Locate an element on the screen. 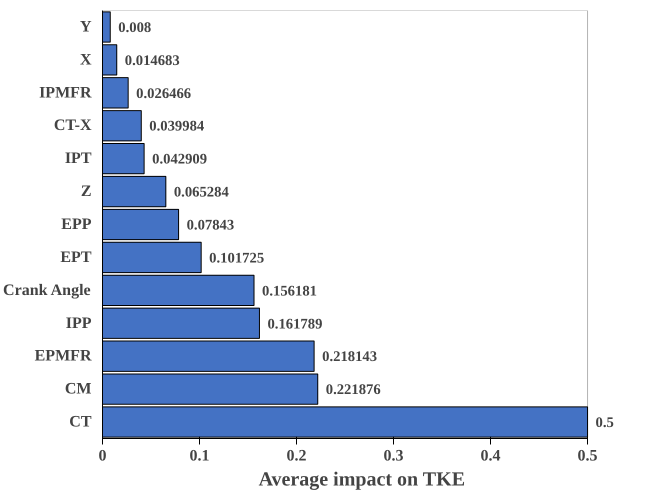 Image resolution: width=661 pixels, height=493 pixels. y-tick-label: EPP is located at coordinates (76, 224).